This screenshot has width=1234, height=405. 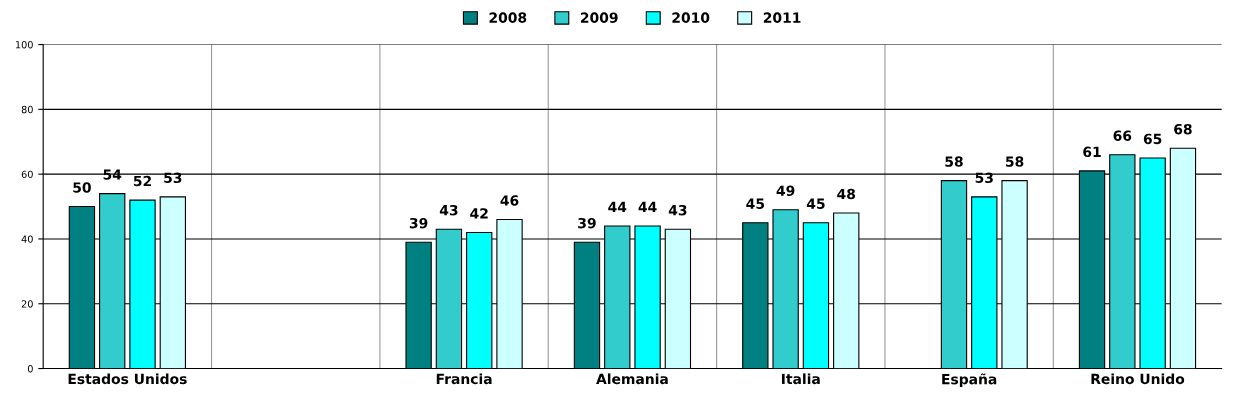 What do you see at coordinates (508, 17) in the screenshot?
I see `legend-label: 2008` at bounding box center [508, 17].